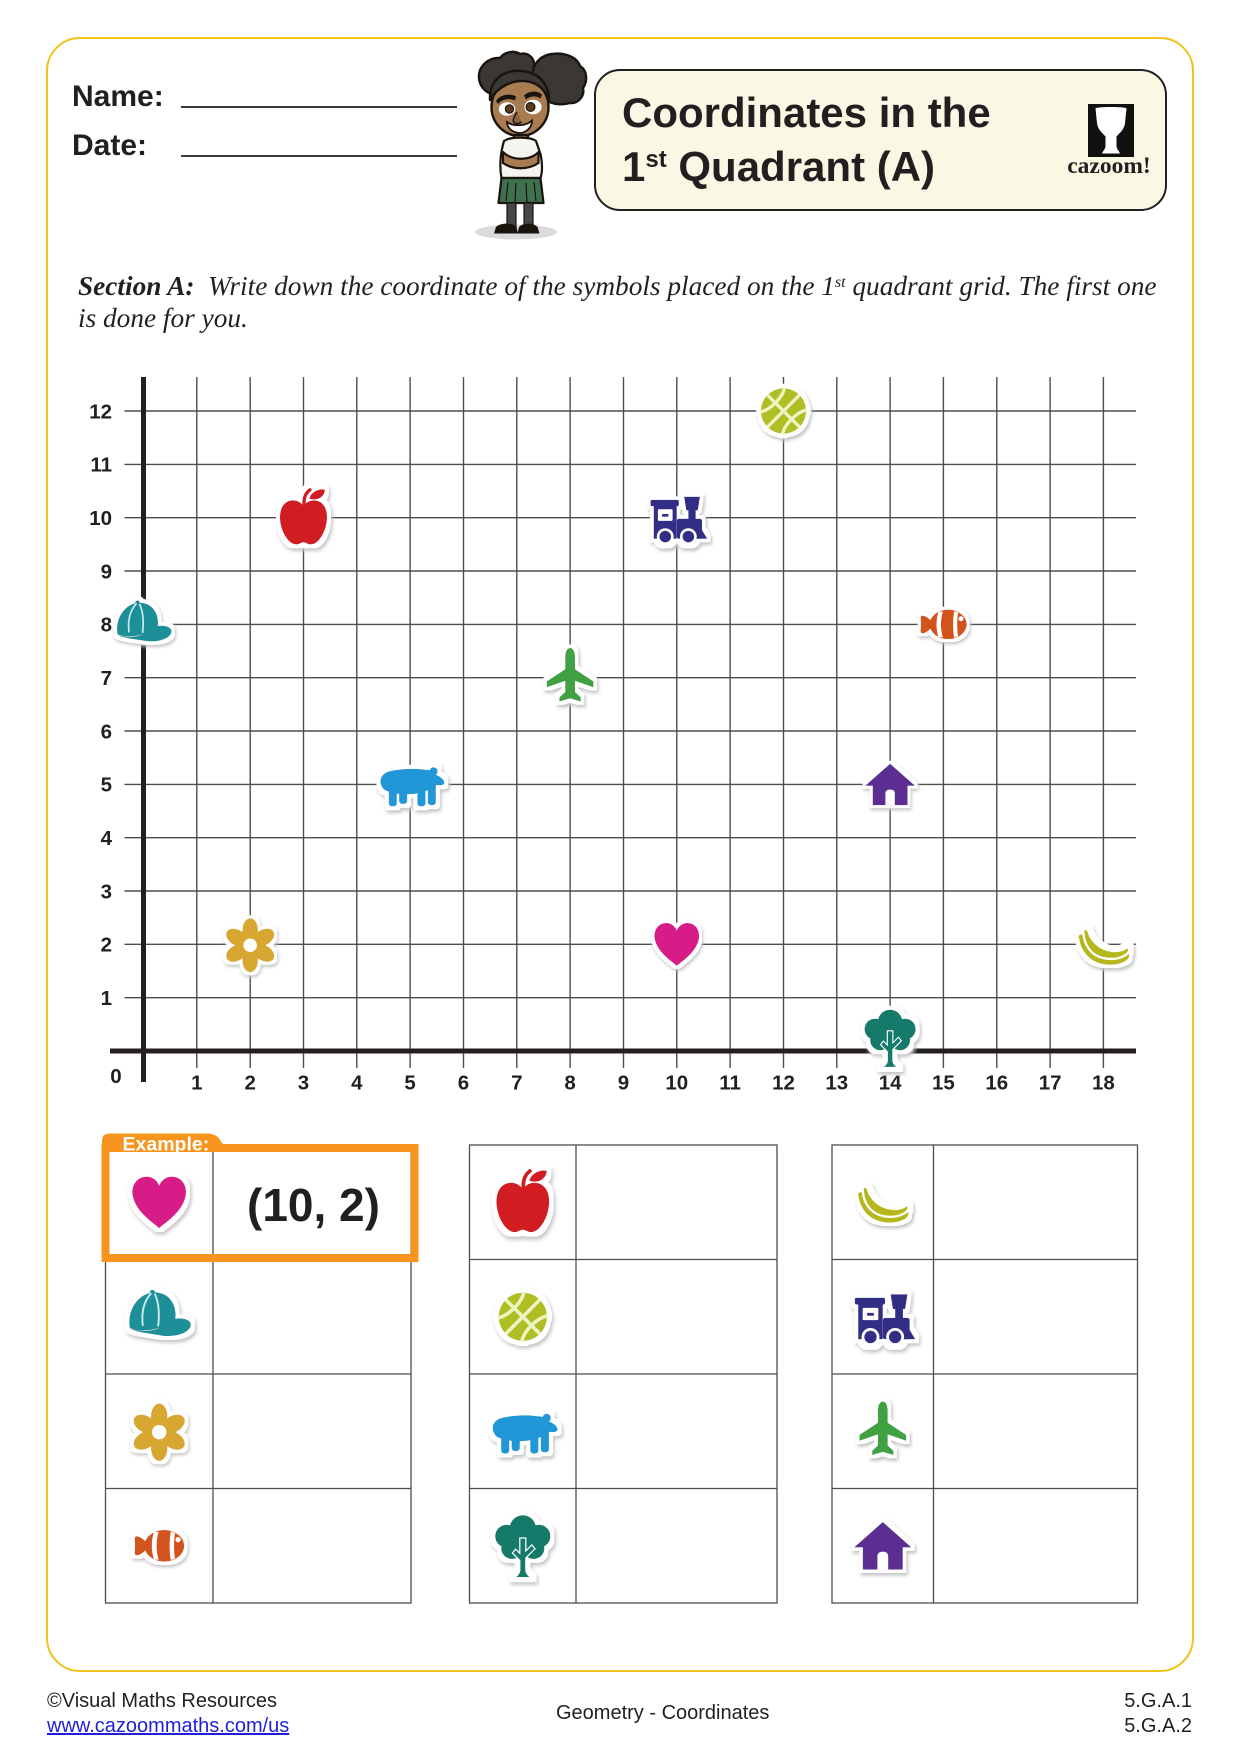 This screenshot has width=1241, height=1754. What do you see at coordinates (1050, 1083) in the screenshot?
I see `svg-text: 17` at bounding box center [1050, 1083].